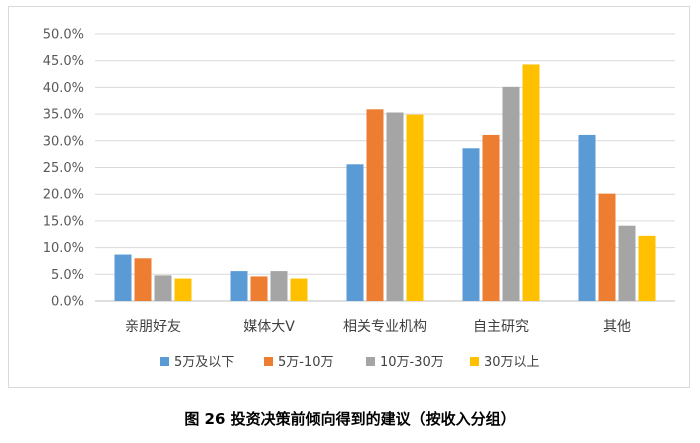  What do you see at coordinates (63, 88) in the screenshot?
I see `y-tick-label: 40.0%` at bounding box center [63, 88].